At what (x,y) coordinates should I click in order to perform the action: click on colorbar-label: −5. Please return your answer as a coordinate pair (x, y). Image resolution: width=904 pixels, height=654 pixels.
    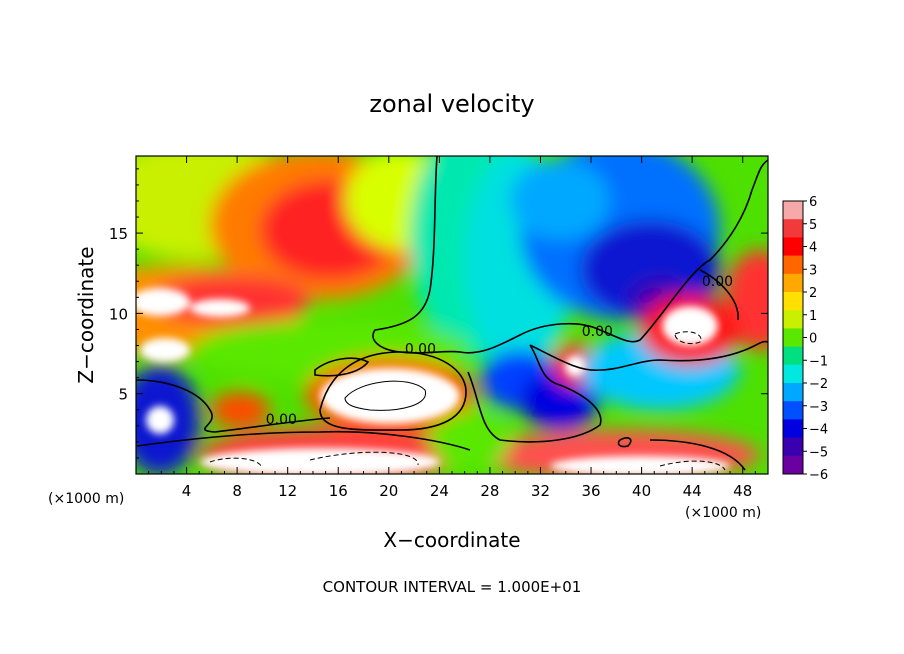
    Looking at the image, I should click on (818, 452).